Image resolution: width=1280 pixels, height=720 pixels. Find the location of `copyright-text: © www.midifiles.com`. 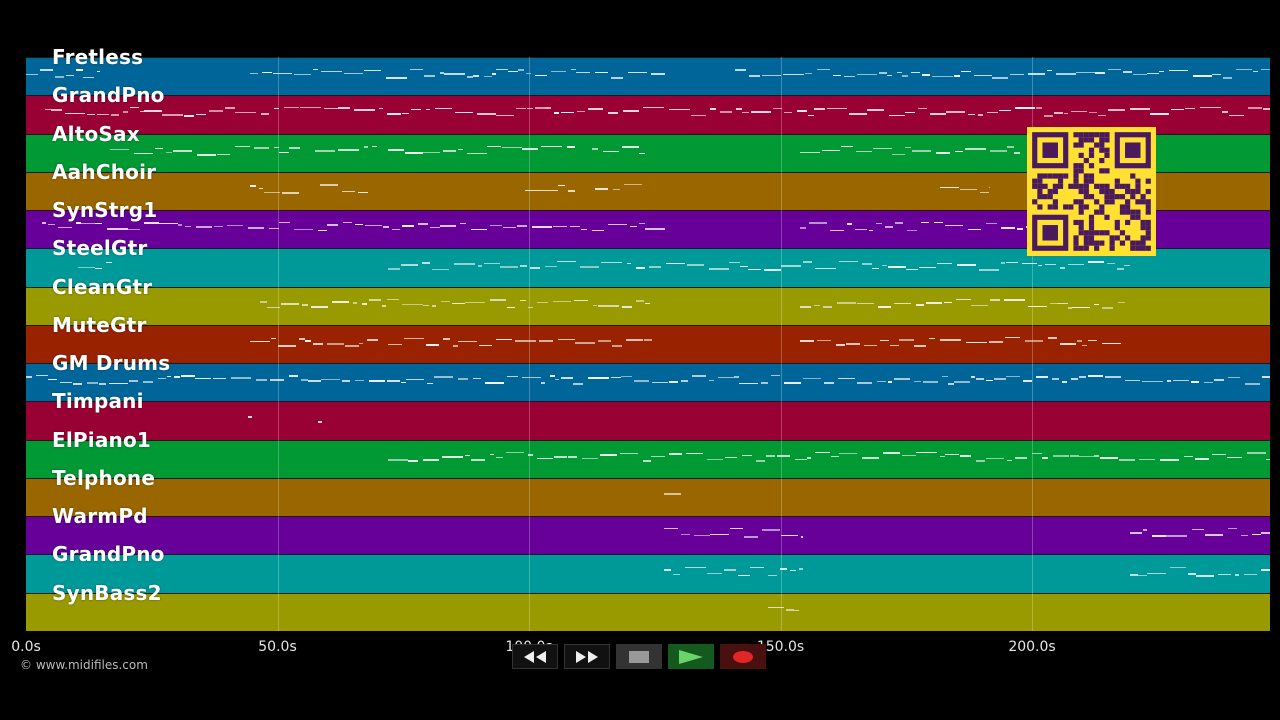

copyright-text: © www.midifiles.com is located at coordinates (84, 665).